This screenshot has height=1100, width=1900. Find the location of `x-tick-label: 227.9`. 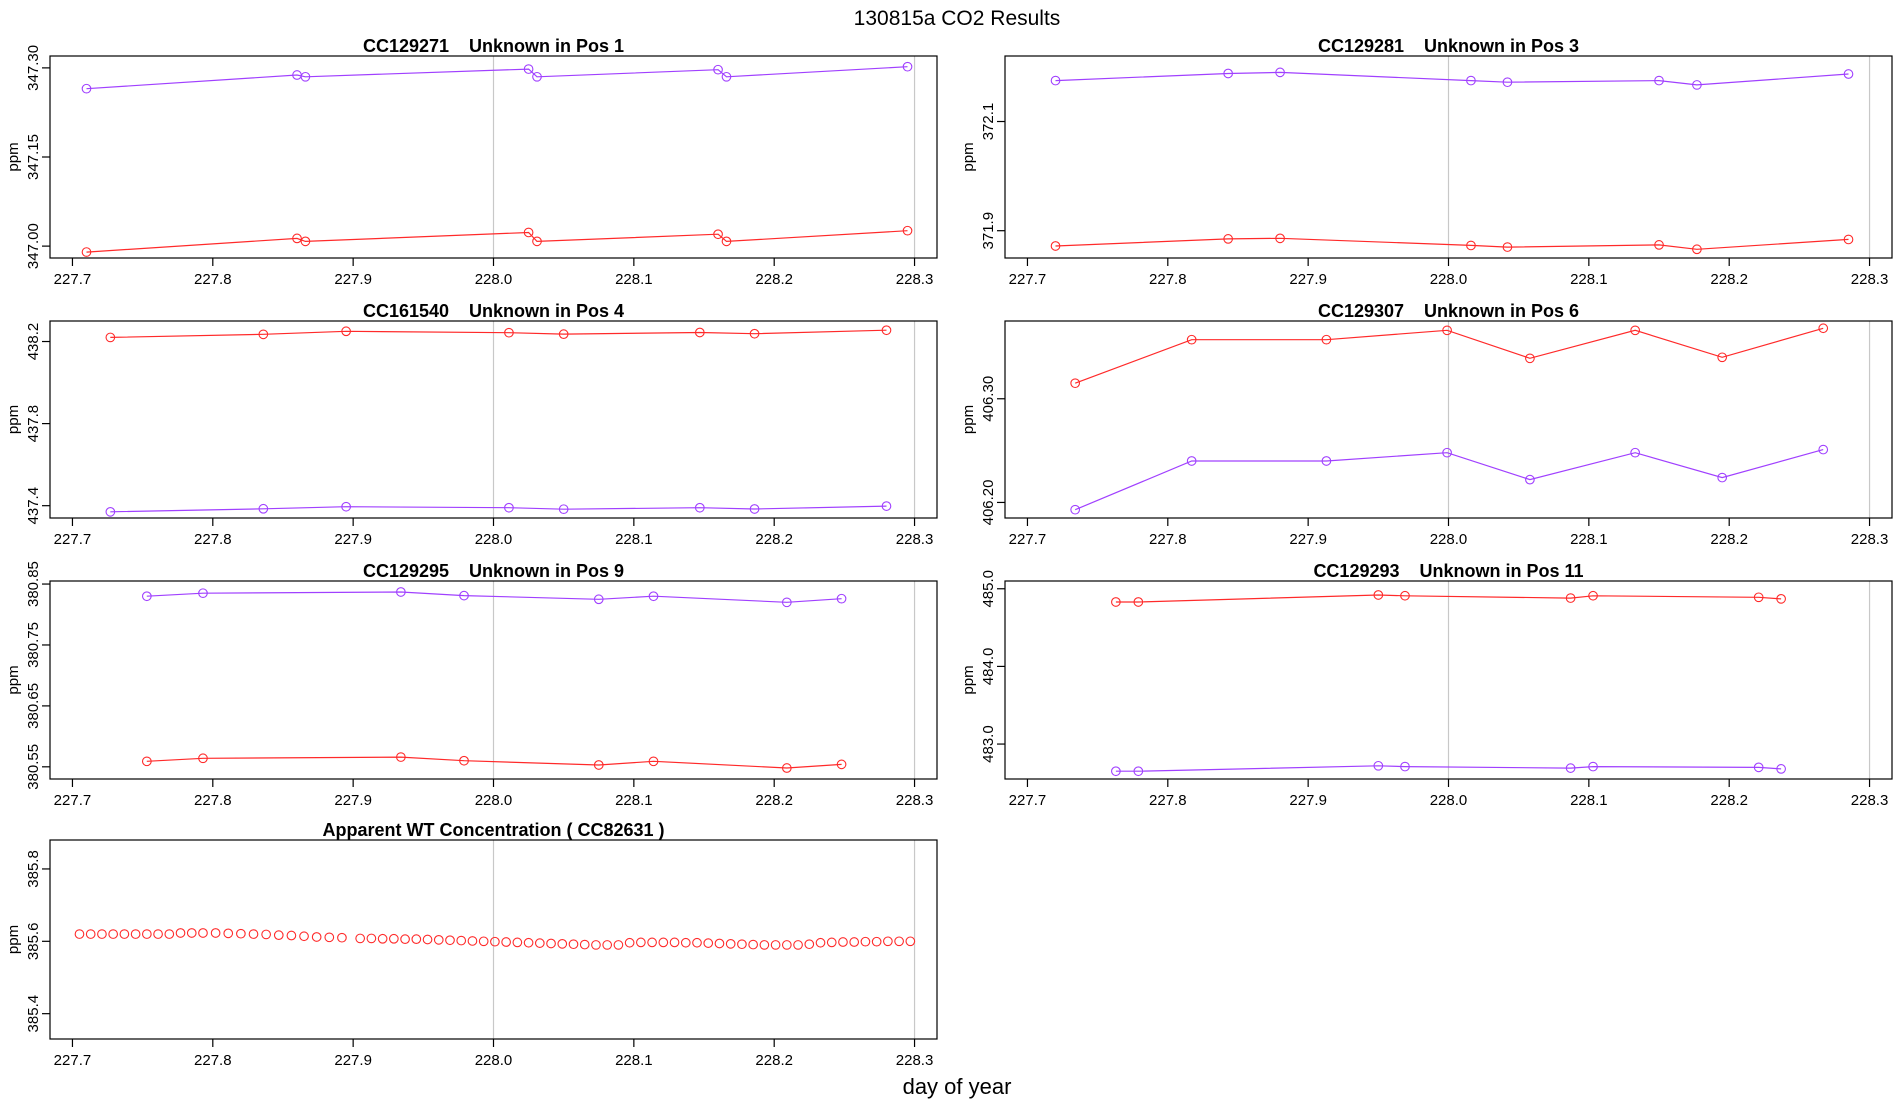

x-tick-label: 227.9 is located at coordinates (353, 279).